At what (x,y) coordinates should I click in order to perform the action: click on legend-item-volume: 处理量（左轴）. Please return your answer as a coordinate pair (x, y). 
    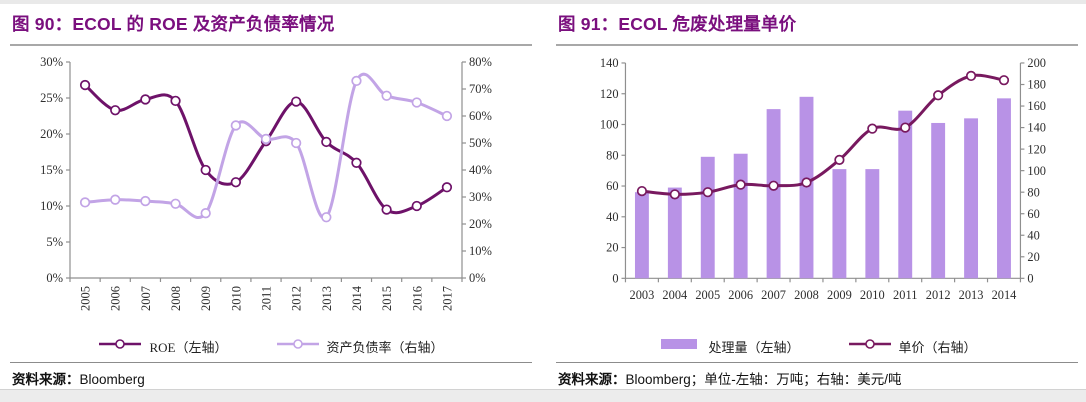
    Looking at the image, I should click on (728, 346).